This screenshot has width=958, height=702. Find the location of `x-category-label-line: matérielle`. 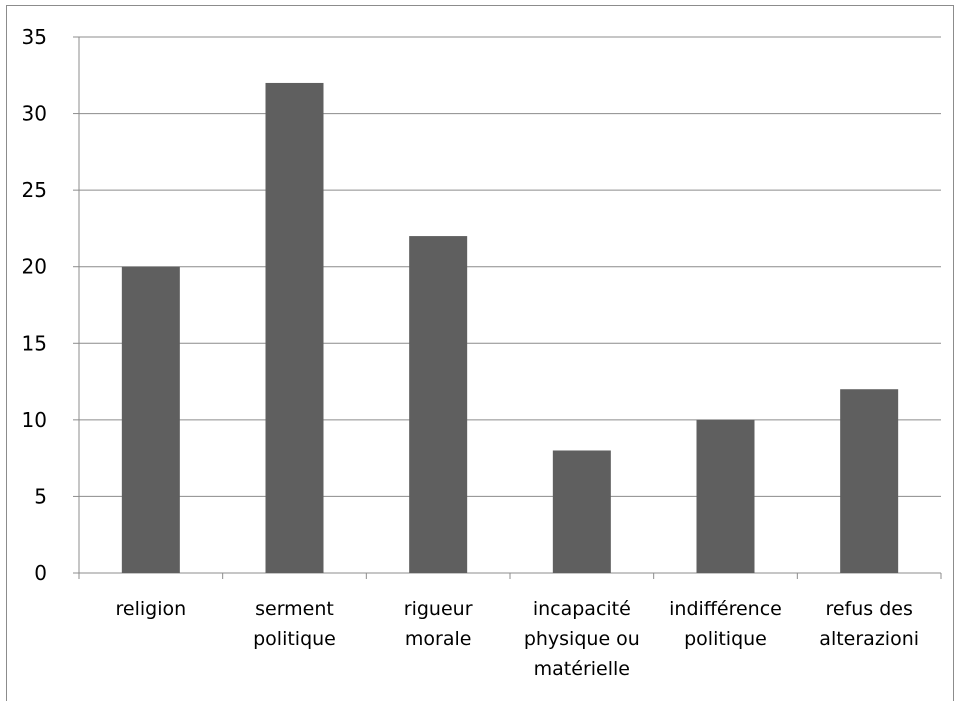

x-category-label-line: matérielle is located at coordinates (582, 669).